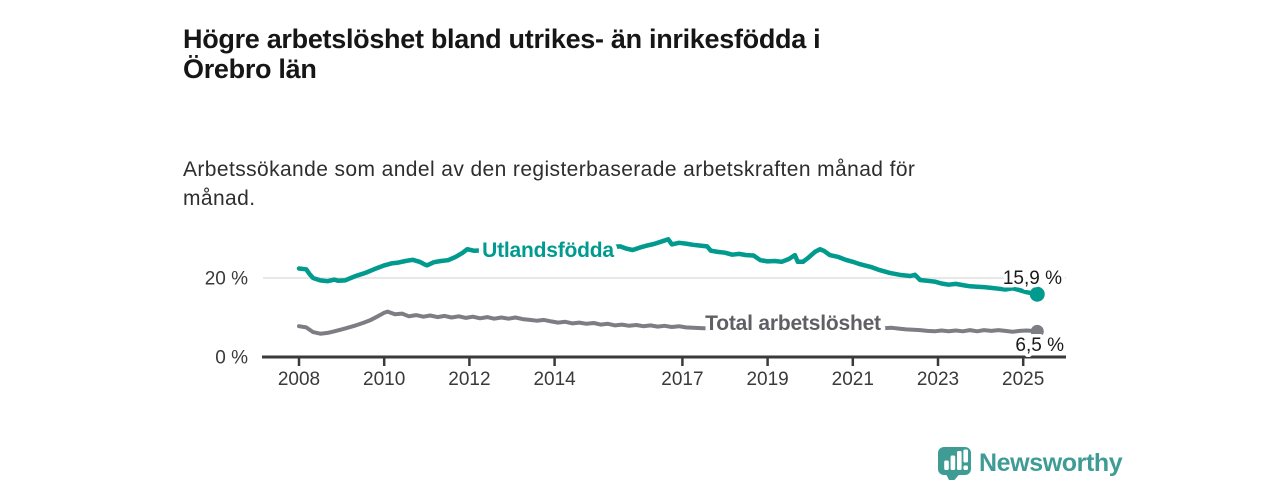  Describe the element at coordinates (668, 322) in the screenshot. I see `series-line-total-arbetsl-shet` at that location.